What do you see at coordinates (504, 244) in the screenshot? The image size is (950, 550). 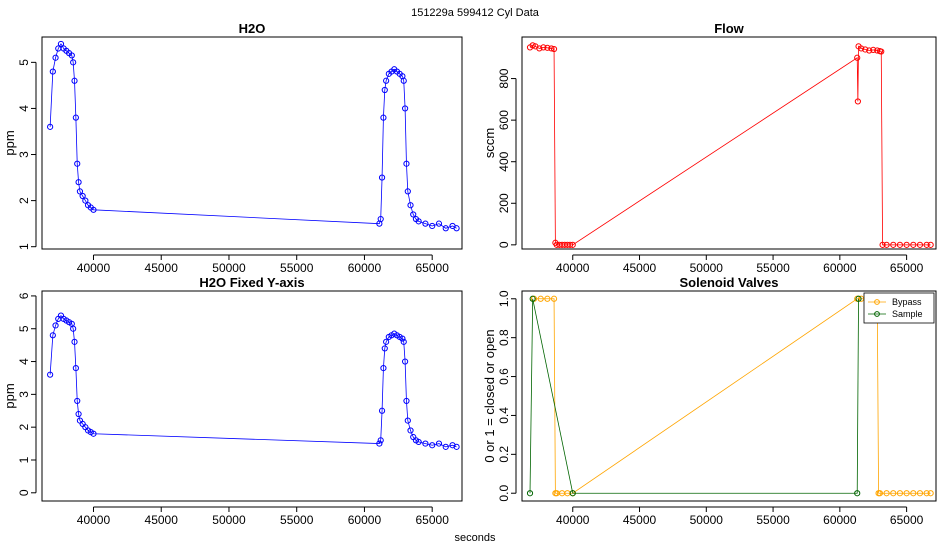 I see `y-tick-label: 0` at bounding box center [504, 244].